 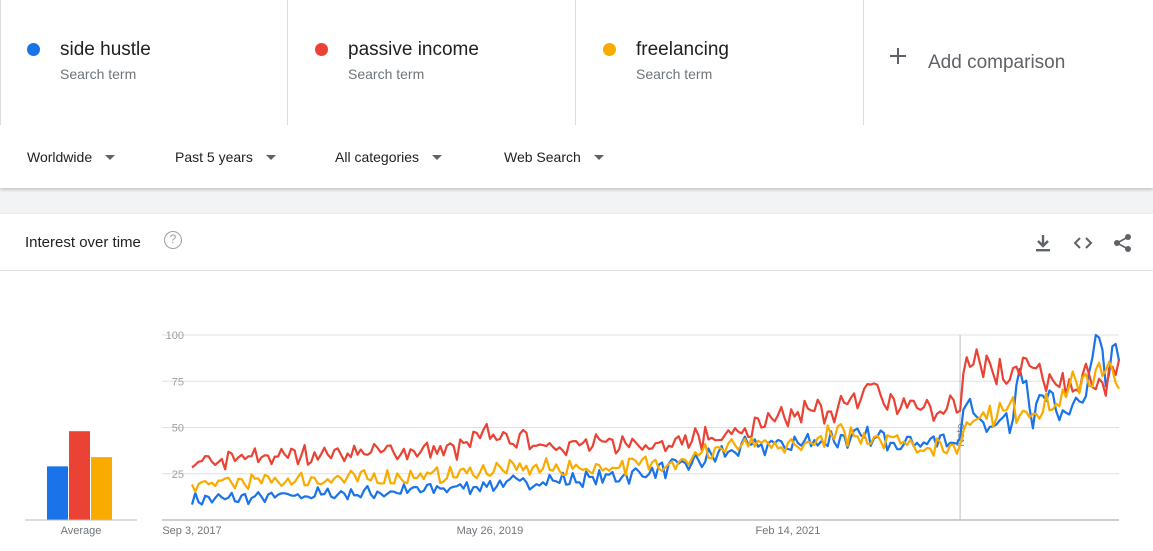 What do you see at coordinates (173, 240) in the screenshot?
I see `help-icon: ?` at bounding box center [173, 240].